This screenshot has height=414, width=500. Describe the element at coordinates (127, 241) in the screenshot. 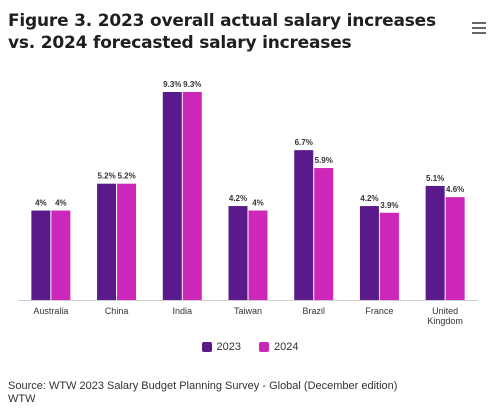

I see `bar-2024-china` at that location.